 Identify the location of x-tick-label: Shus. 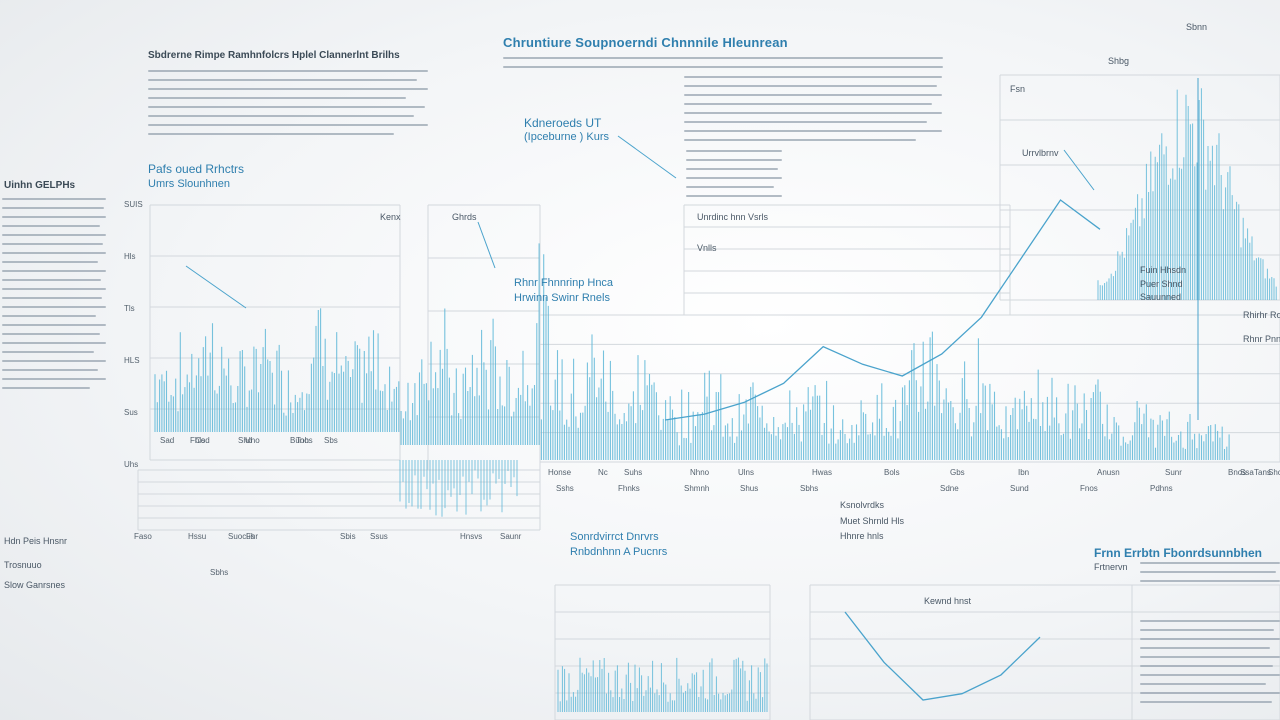
(749, 488).